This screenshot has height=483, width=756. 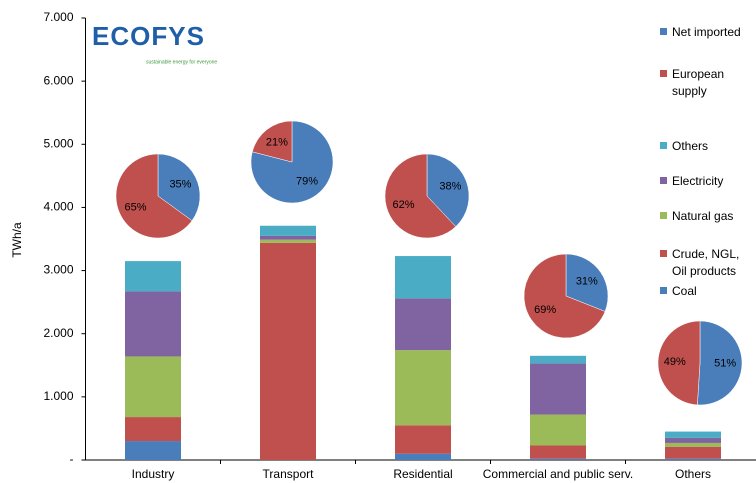 I want to click on pie-label: 51%, so click(x=725, y=364).